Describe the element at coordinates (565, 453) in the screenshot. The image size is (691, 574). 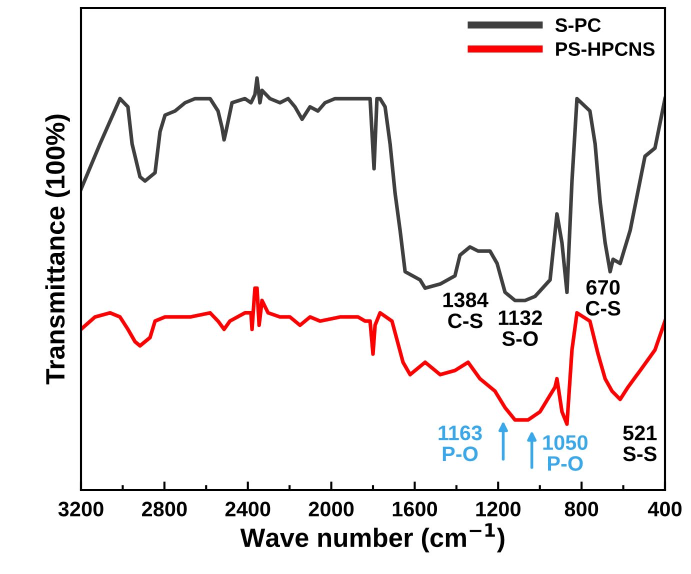
I see `annotation: 1050 P-O` at that location.